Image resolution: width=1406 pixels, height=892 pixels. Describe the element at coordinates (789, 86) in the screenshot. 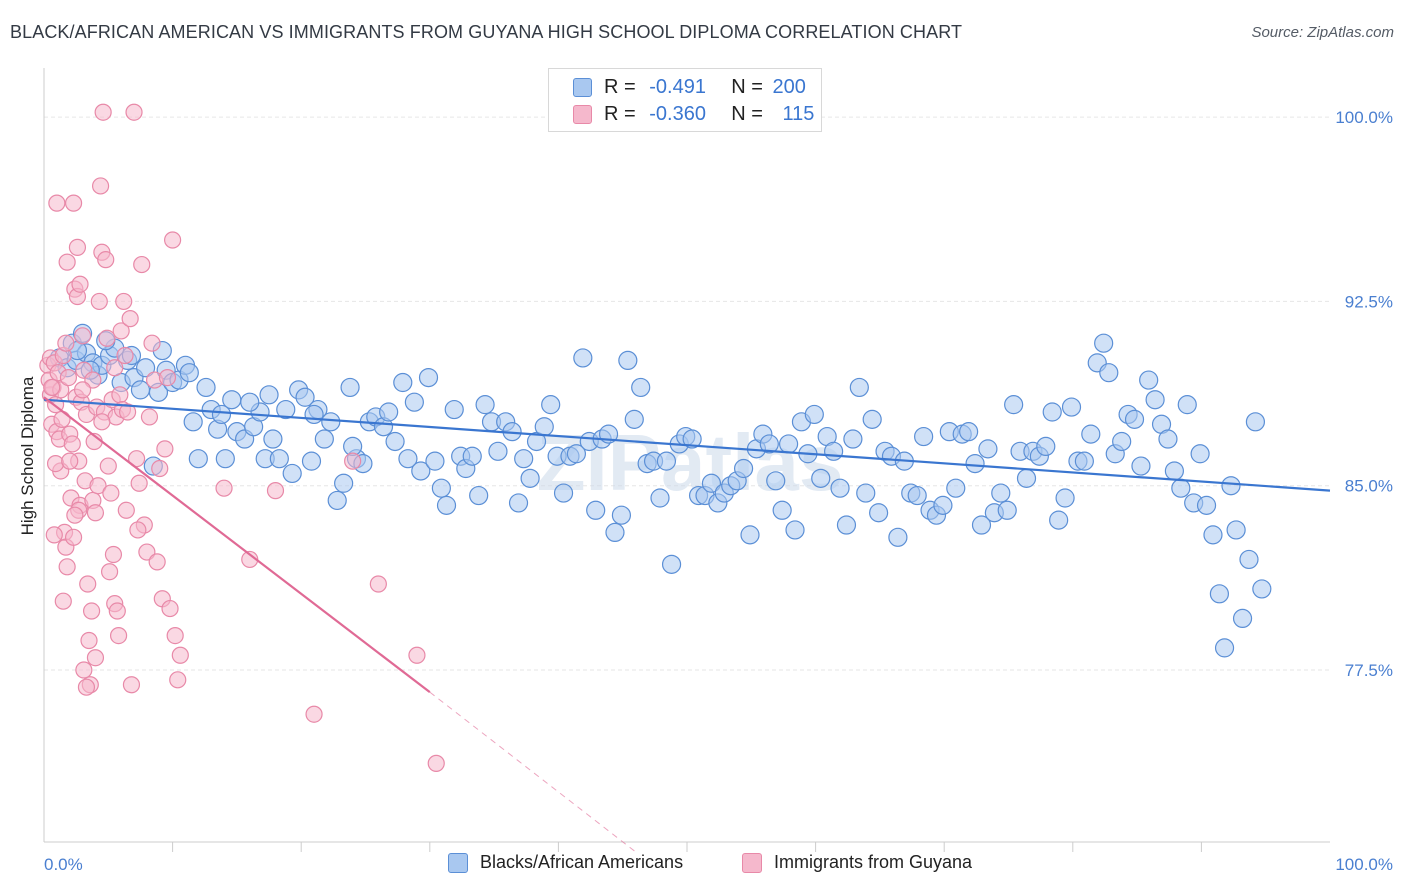

I see `legend-n-value: 200` at that location.